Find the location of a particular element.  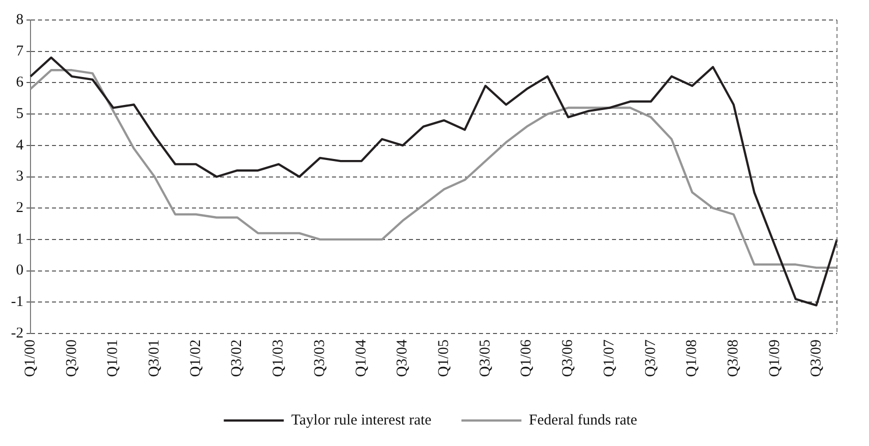

x-tick-label: Q1/02 is located at coordinates (196, 358).